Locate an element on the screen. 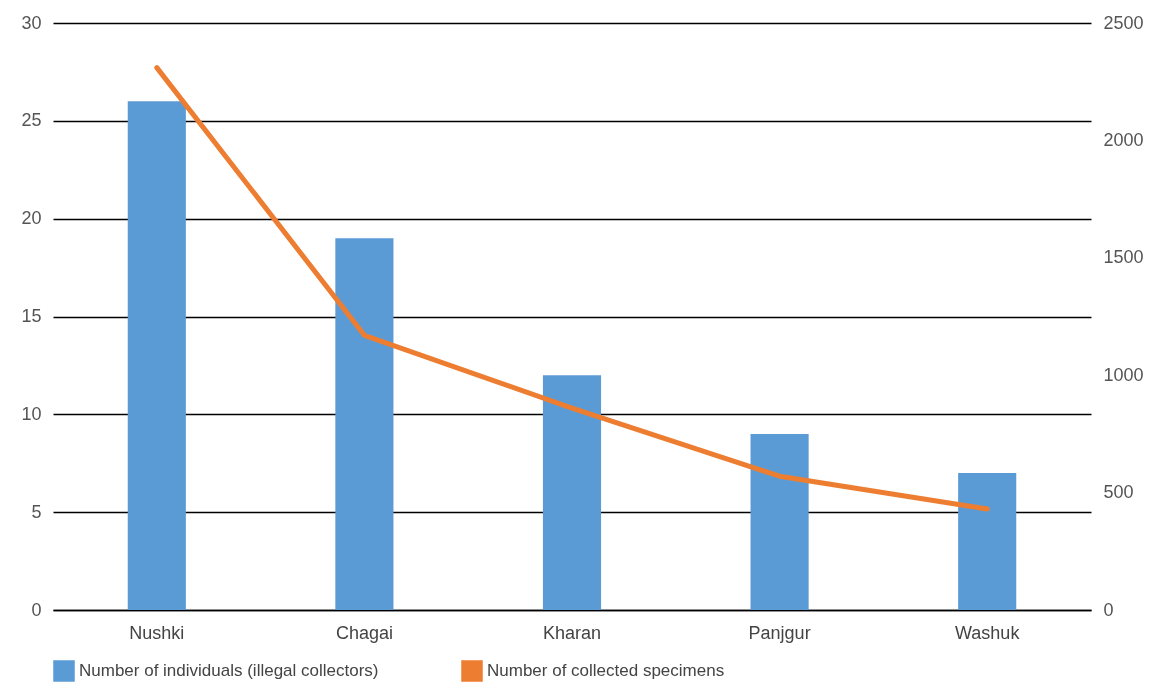 This screenshot has width=1164, height=694. y2-tick-label: 0 is located at coordinates (1108, 609).